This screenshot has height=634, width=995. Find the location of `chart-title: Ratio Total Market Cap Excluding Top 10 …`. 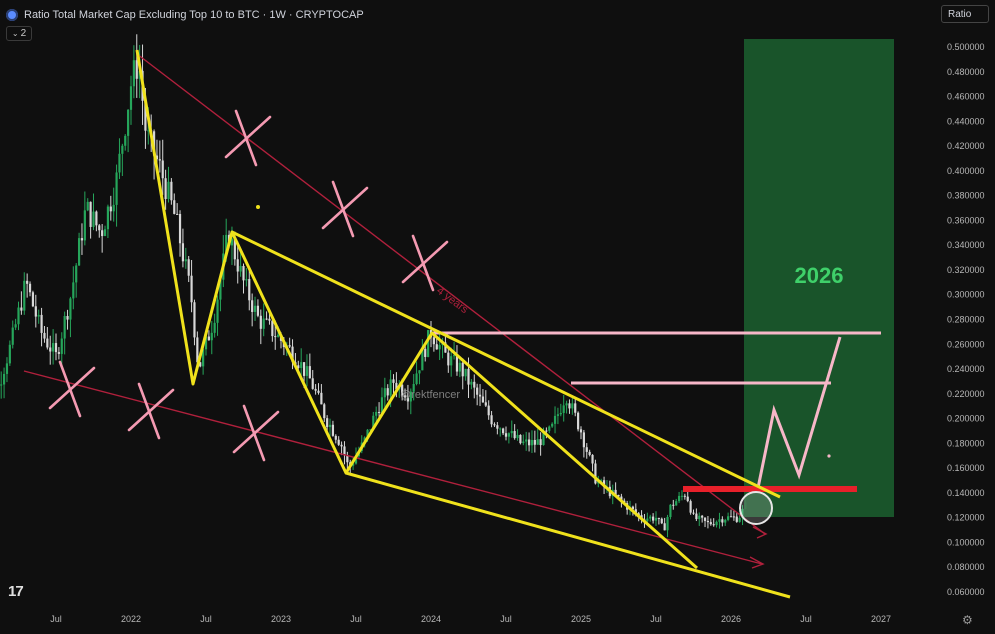

chart-title: Ratio Total Market Cap Excluding Top 10 … is located at coordinates (194, 15).